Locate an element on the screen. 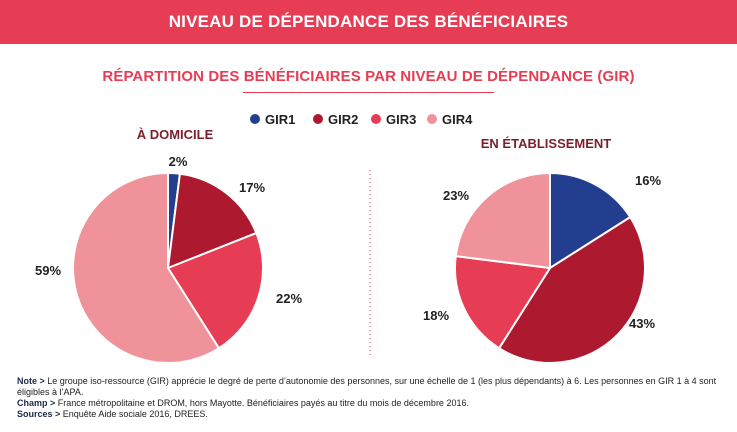 This screenshot has width=737, height=432. slice-etablissement-gir4 is located at coordinates (502, 220).